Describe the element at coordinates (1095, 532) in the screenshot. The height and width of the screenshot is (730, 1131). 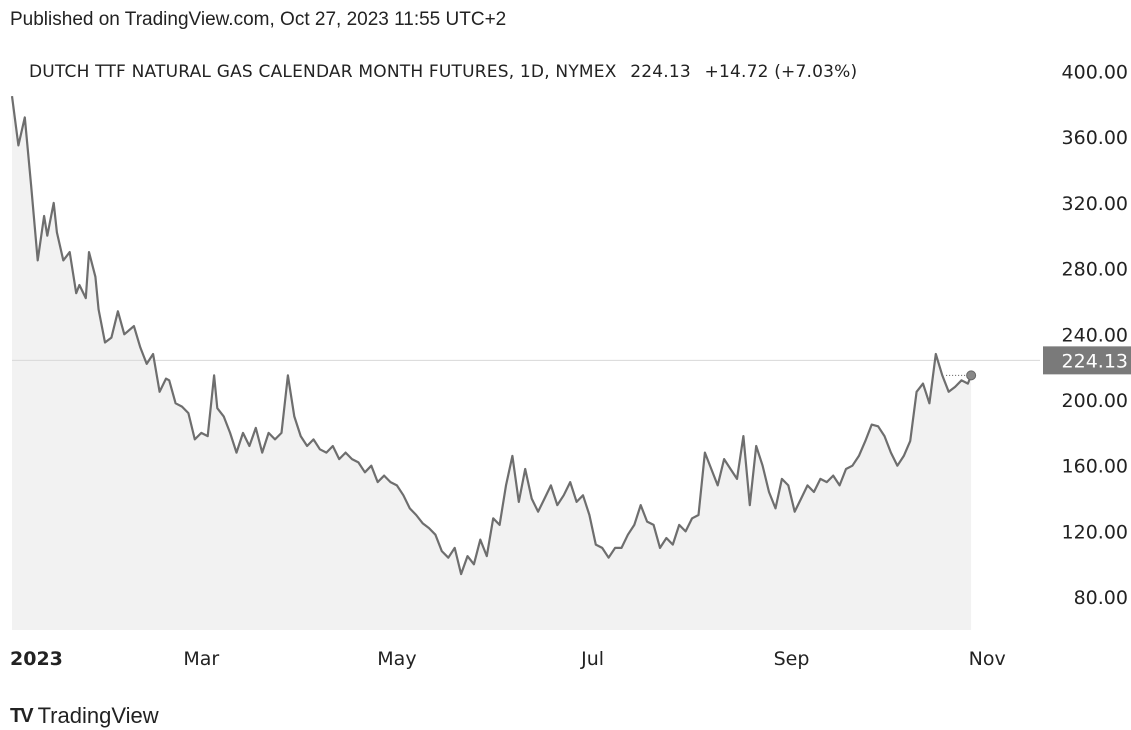
I see `y-tick-label: 120.00` at that location.